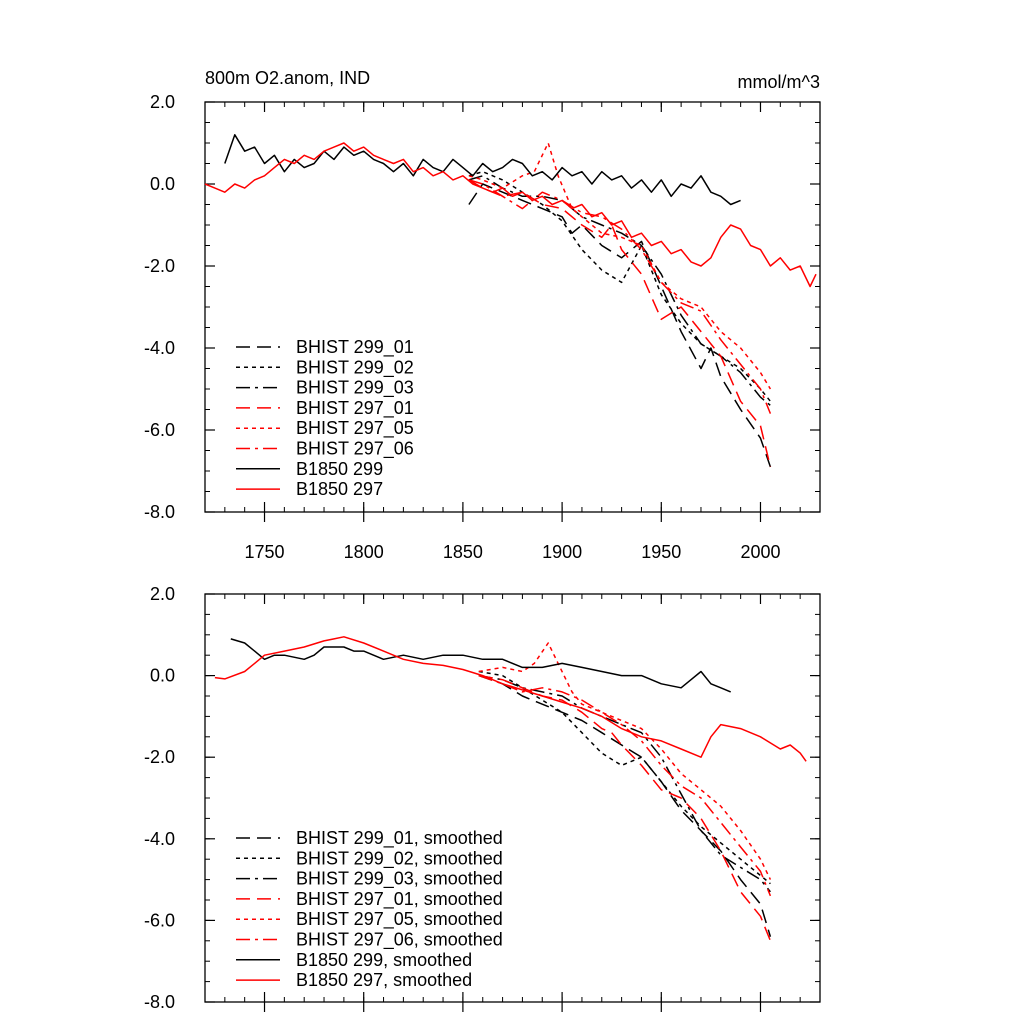 The height and width of the screenshot is (1024, 1024). What do you see at coordinates (355, 449) in the screenshot?
I see `legend-label: BHIST 297_06` at bounding box center [355, 449].